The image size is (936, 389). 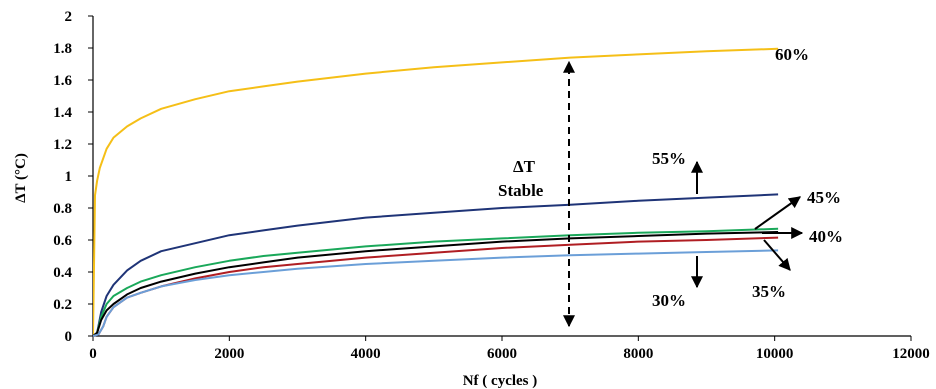 I want to click on delta-t-stable-label: Stable, so click(x=521, y=190).